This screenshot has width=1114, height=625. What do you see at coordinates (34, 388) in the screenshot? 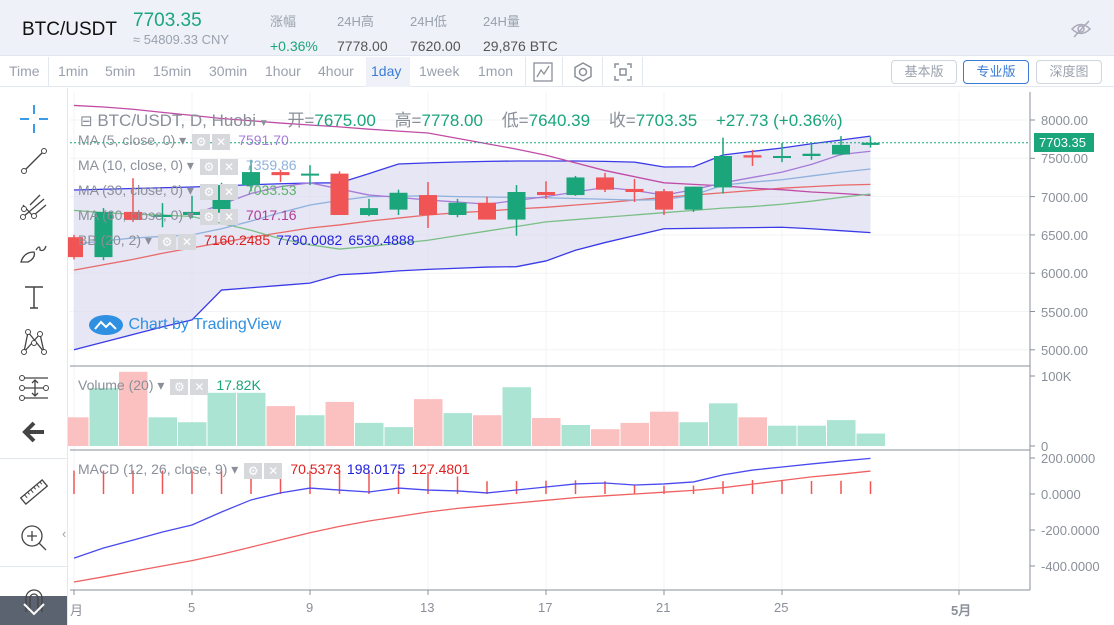
I see `measure-icon` at bounding box center [34, 388].